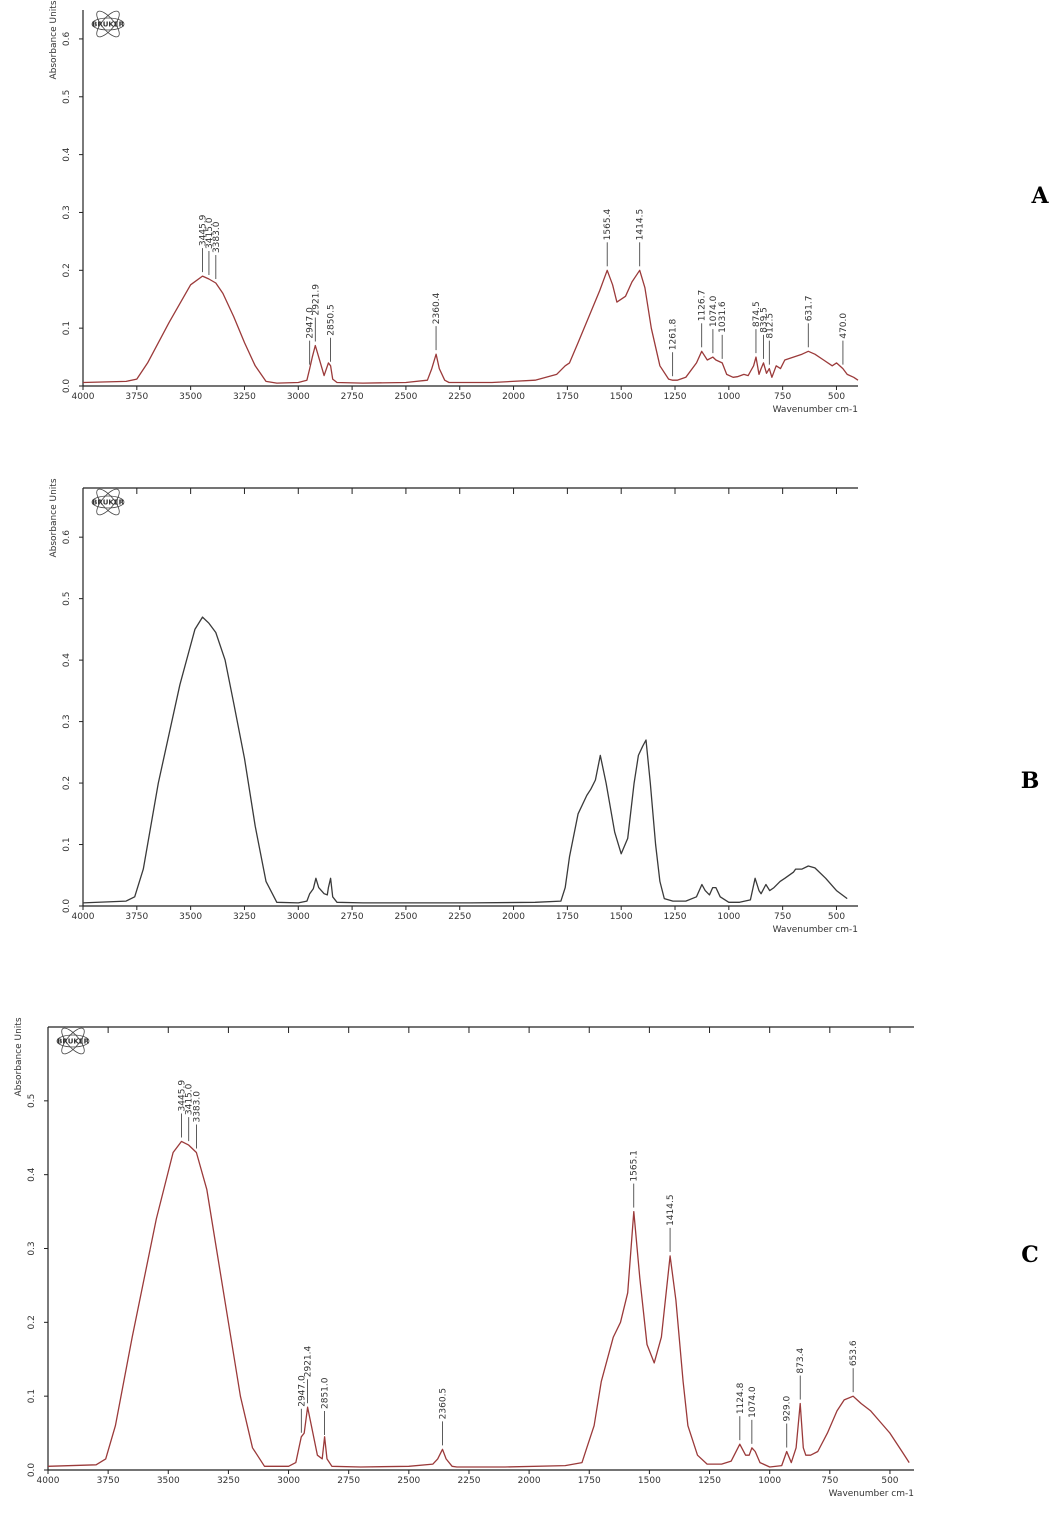 This screenshot has height=1516, width=1051. Describe the element at coordinates (788, 1409) in the screenshot. I see `peak-label: 929.0` at that location.